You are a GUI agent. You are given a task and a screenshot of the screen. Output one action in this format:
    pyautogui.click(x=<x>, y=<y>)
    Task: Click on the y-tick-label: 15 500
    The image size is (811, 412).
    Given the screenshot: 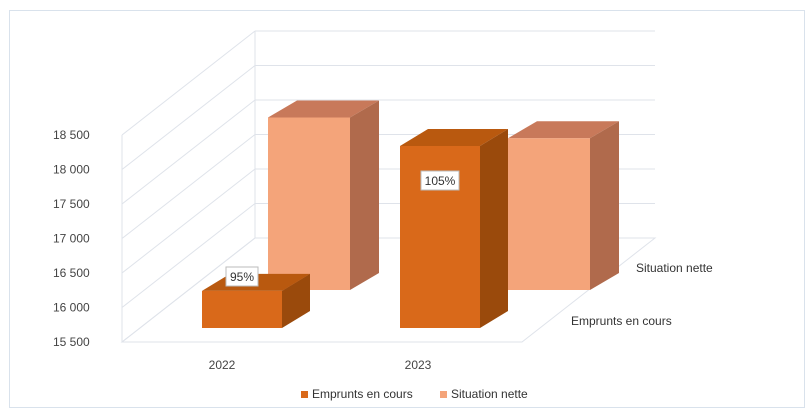 What is the action you would take?
    pyautogui.click(x=71, y=342)
    